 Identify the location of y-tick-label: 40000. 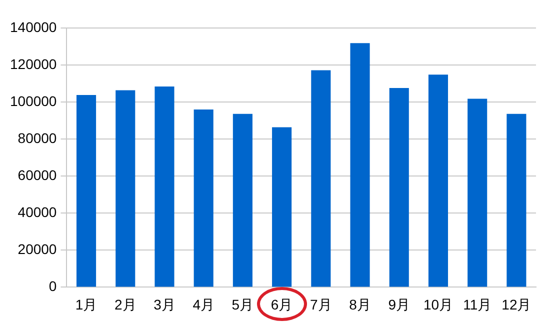
(37, 212).